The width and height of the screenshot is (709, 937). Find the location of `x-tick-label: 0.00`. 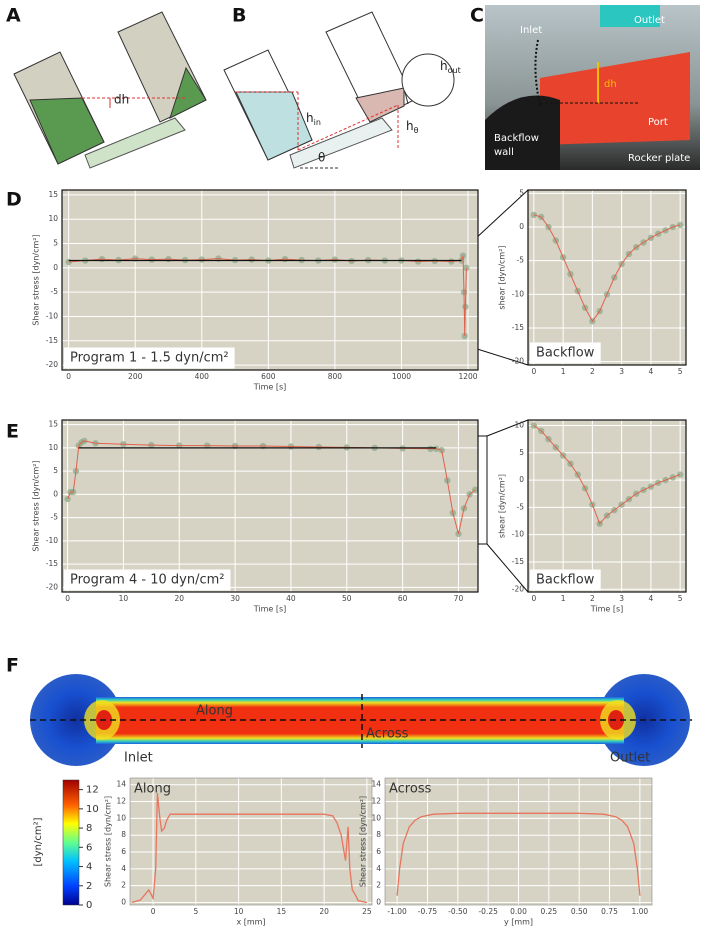

x-tick-label: 0.00 is located at coordinates (518, 911).